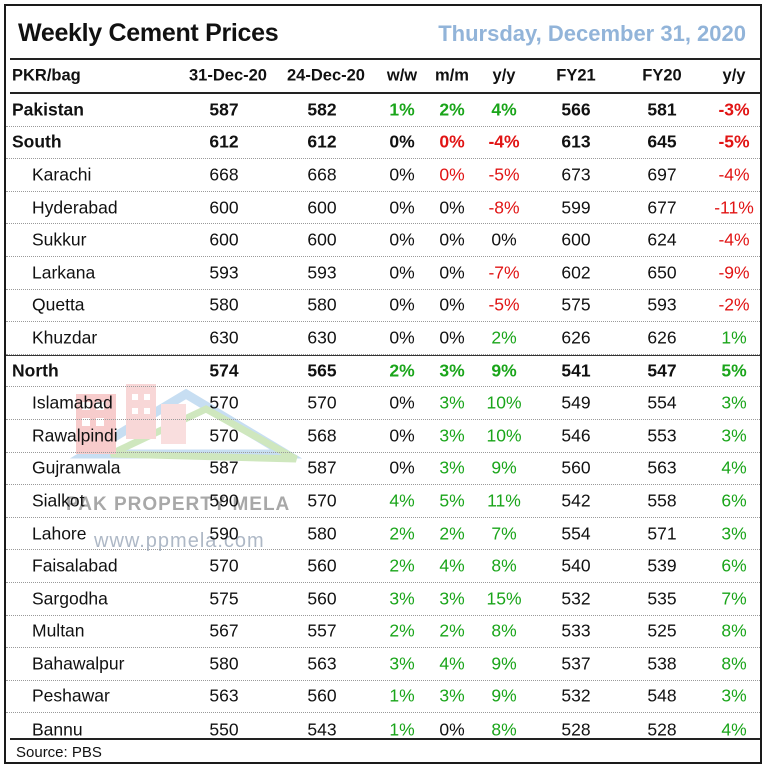  I want to click on table-row: Sialkot 590 570 4% 5% 11% 542 558 6%, so click(383, 501).